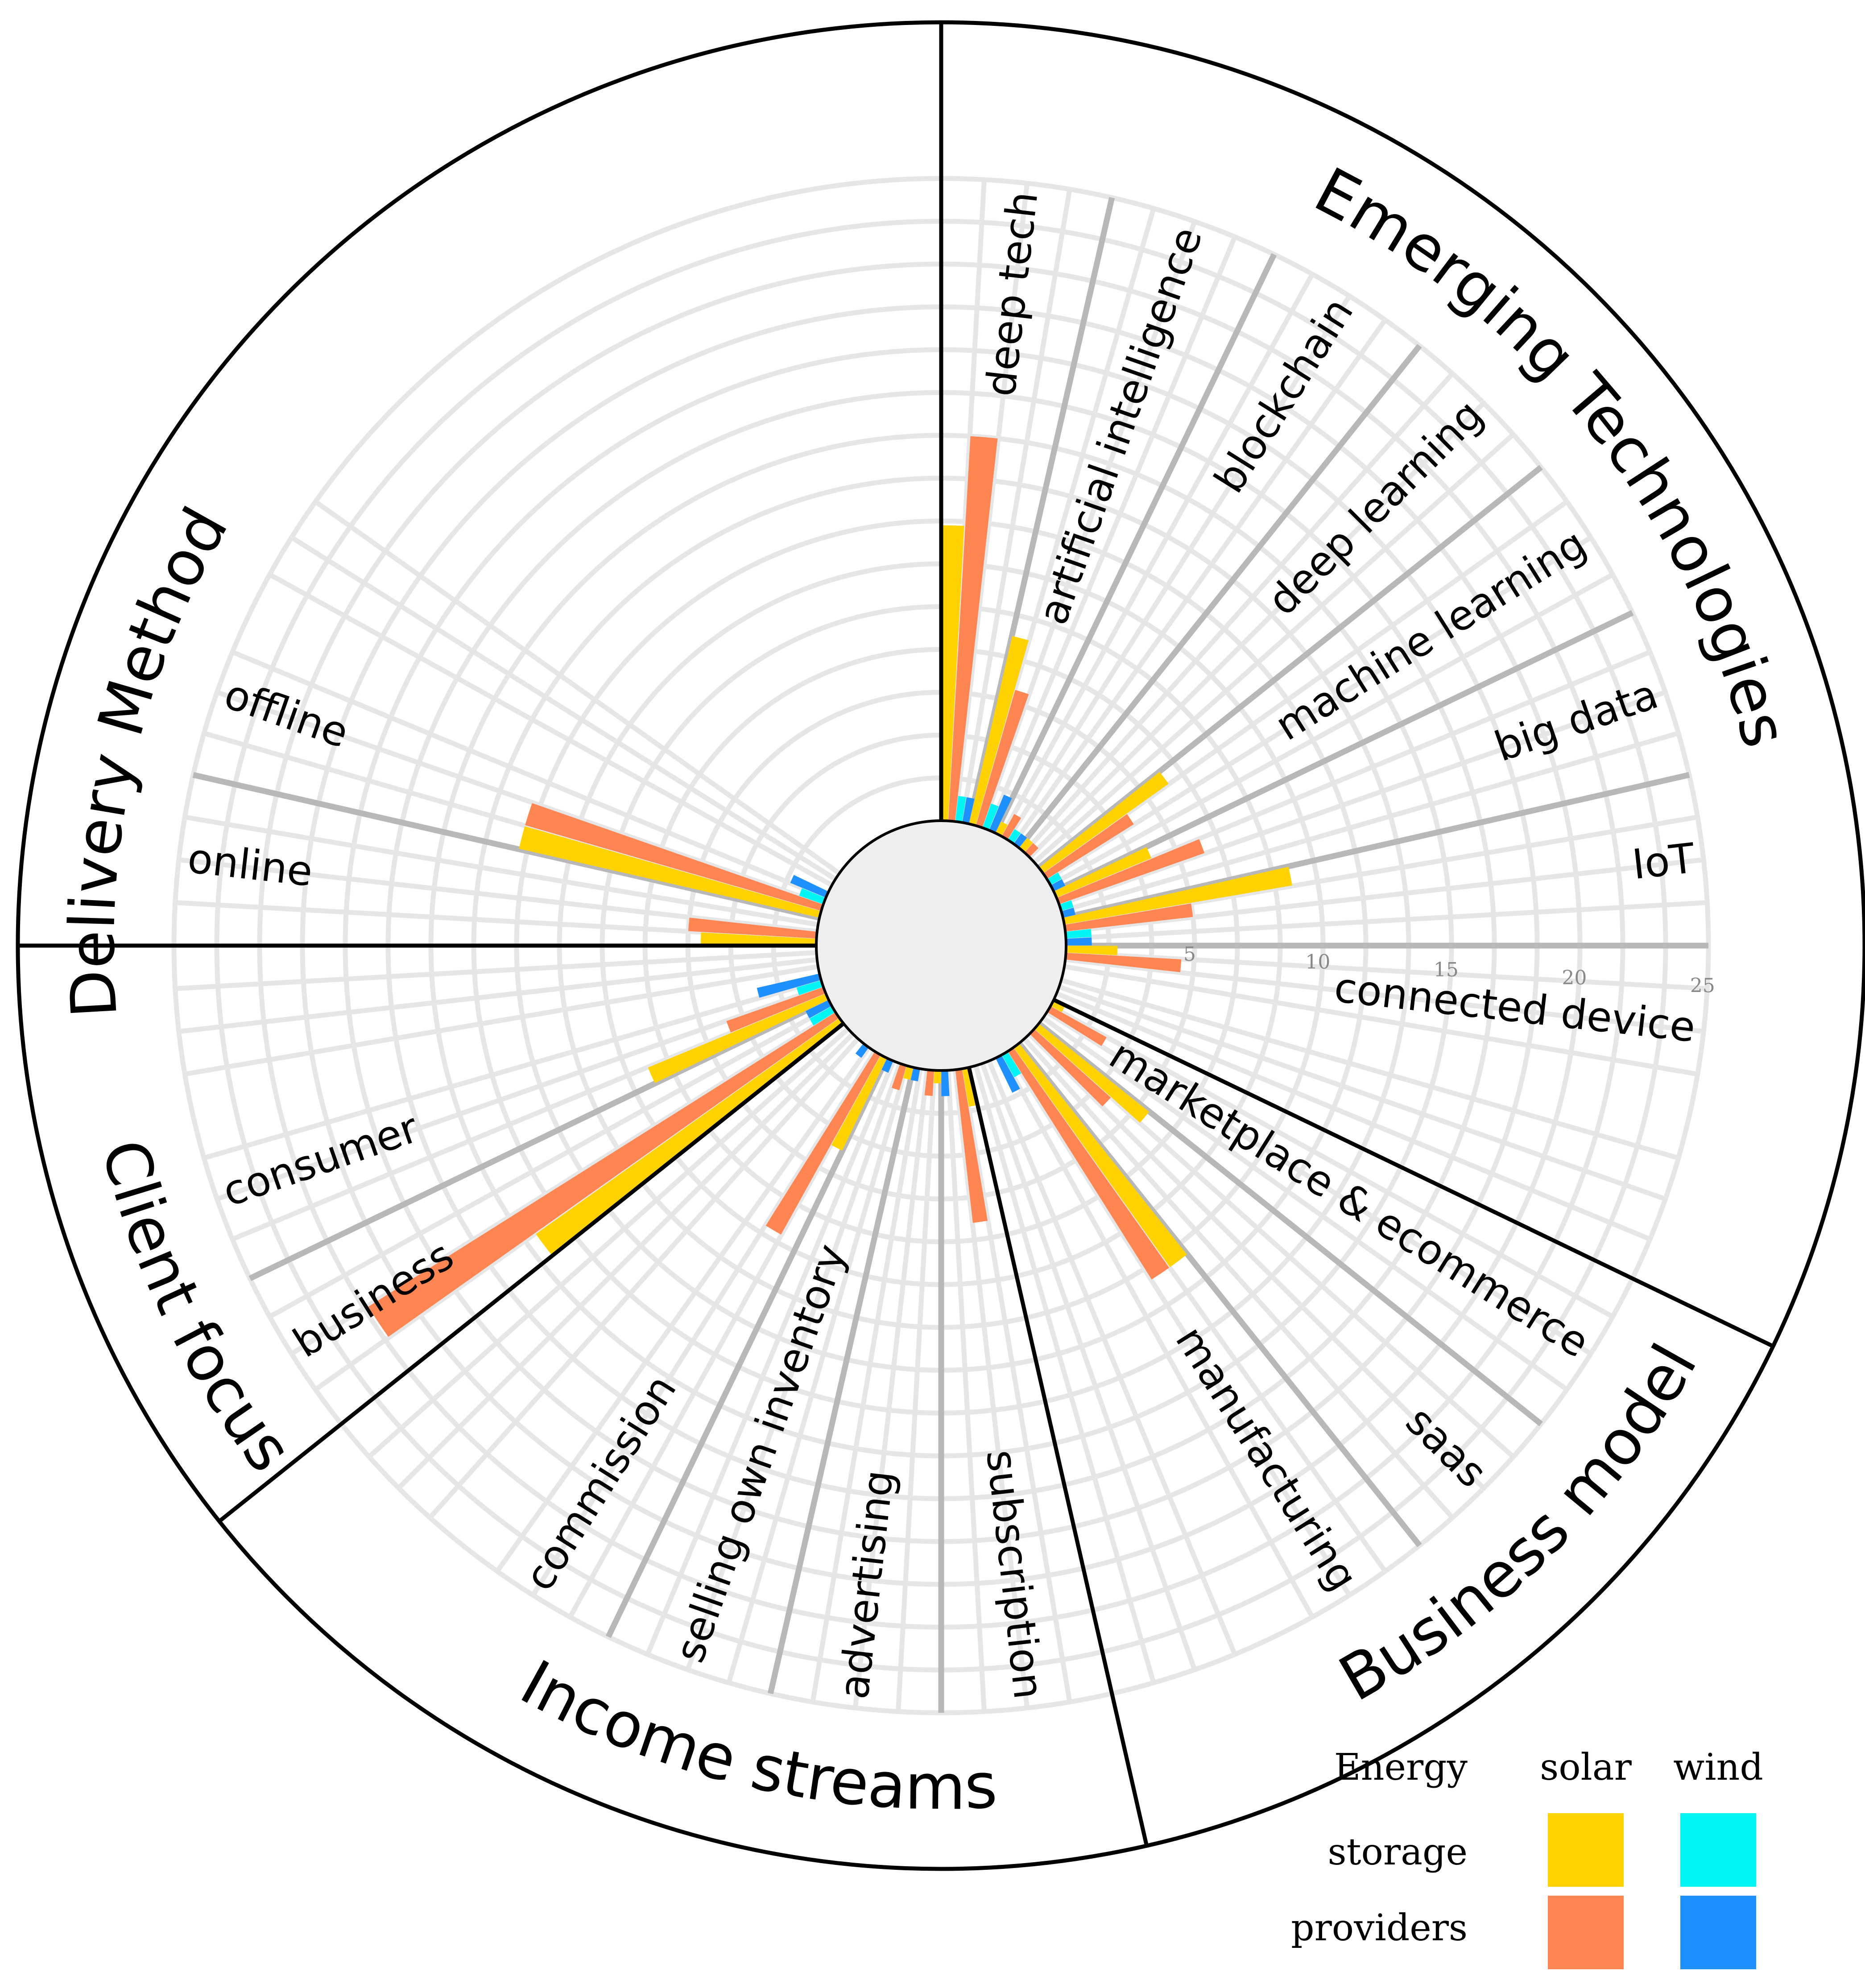  I want to click on bar-subscription-wind-providers, so click(945, 1083).